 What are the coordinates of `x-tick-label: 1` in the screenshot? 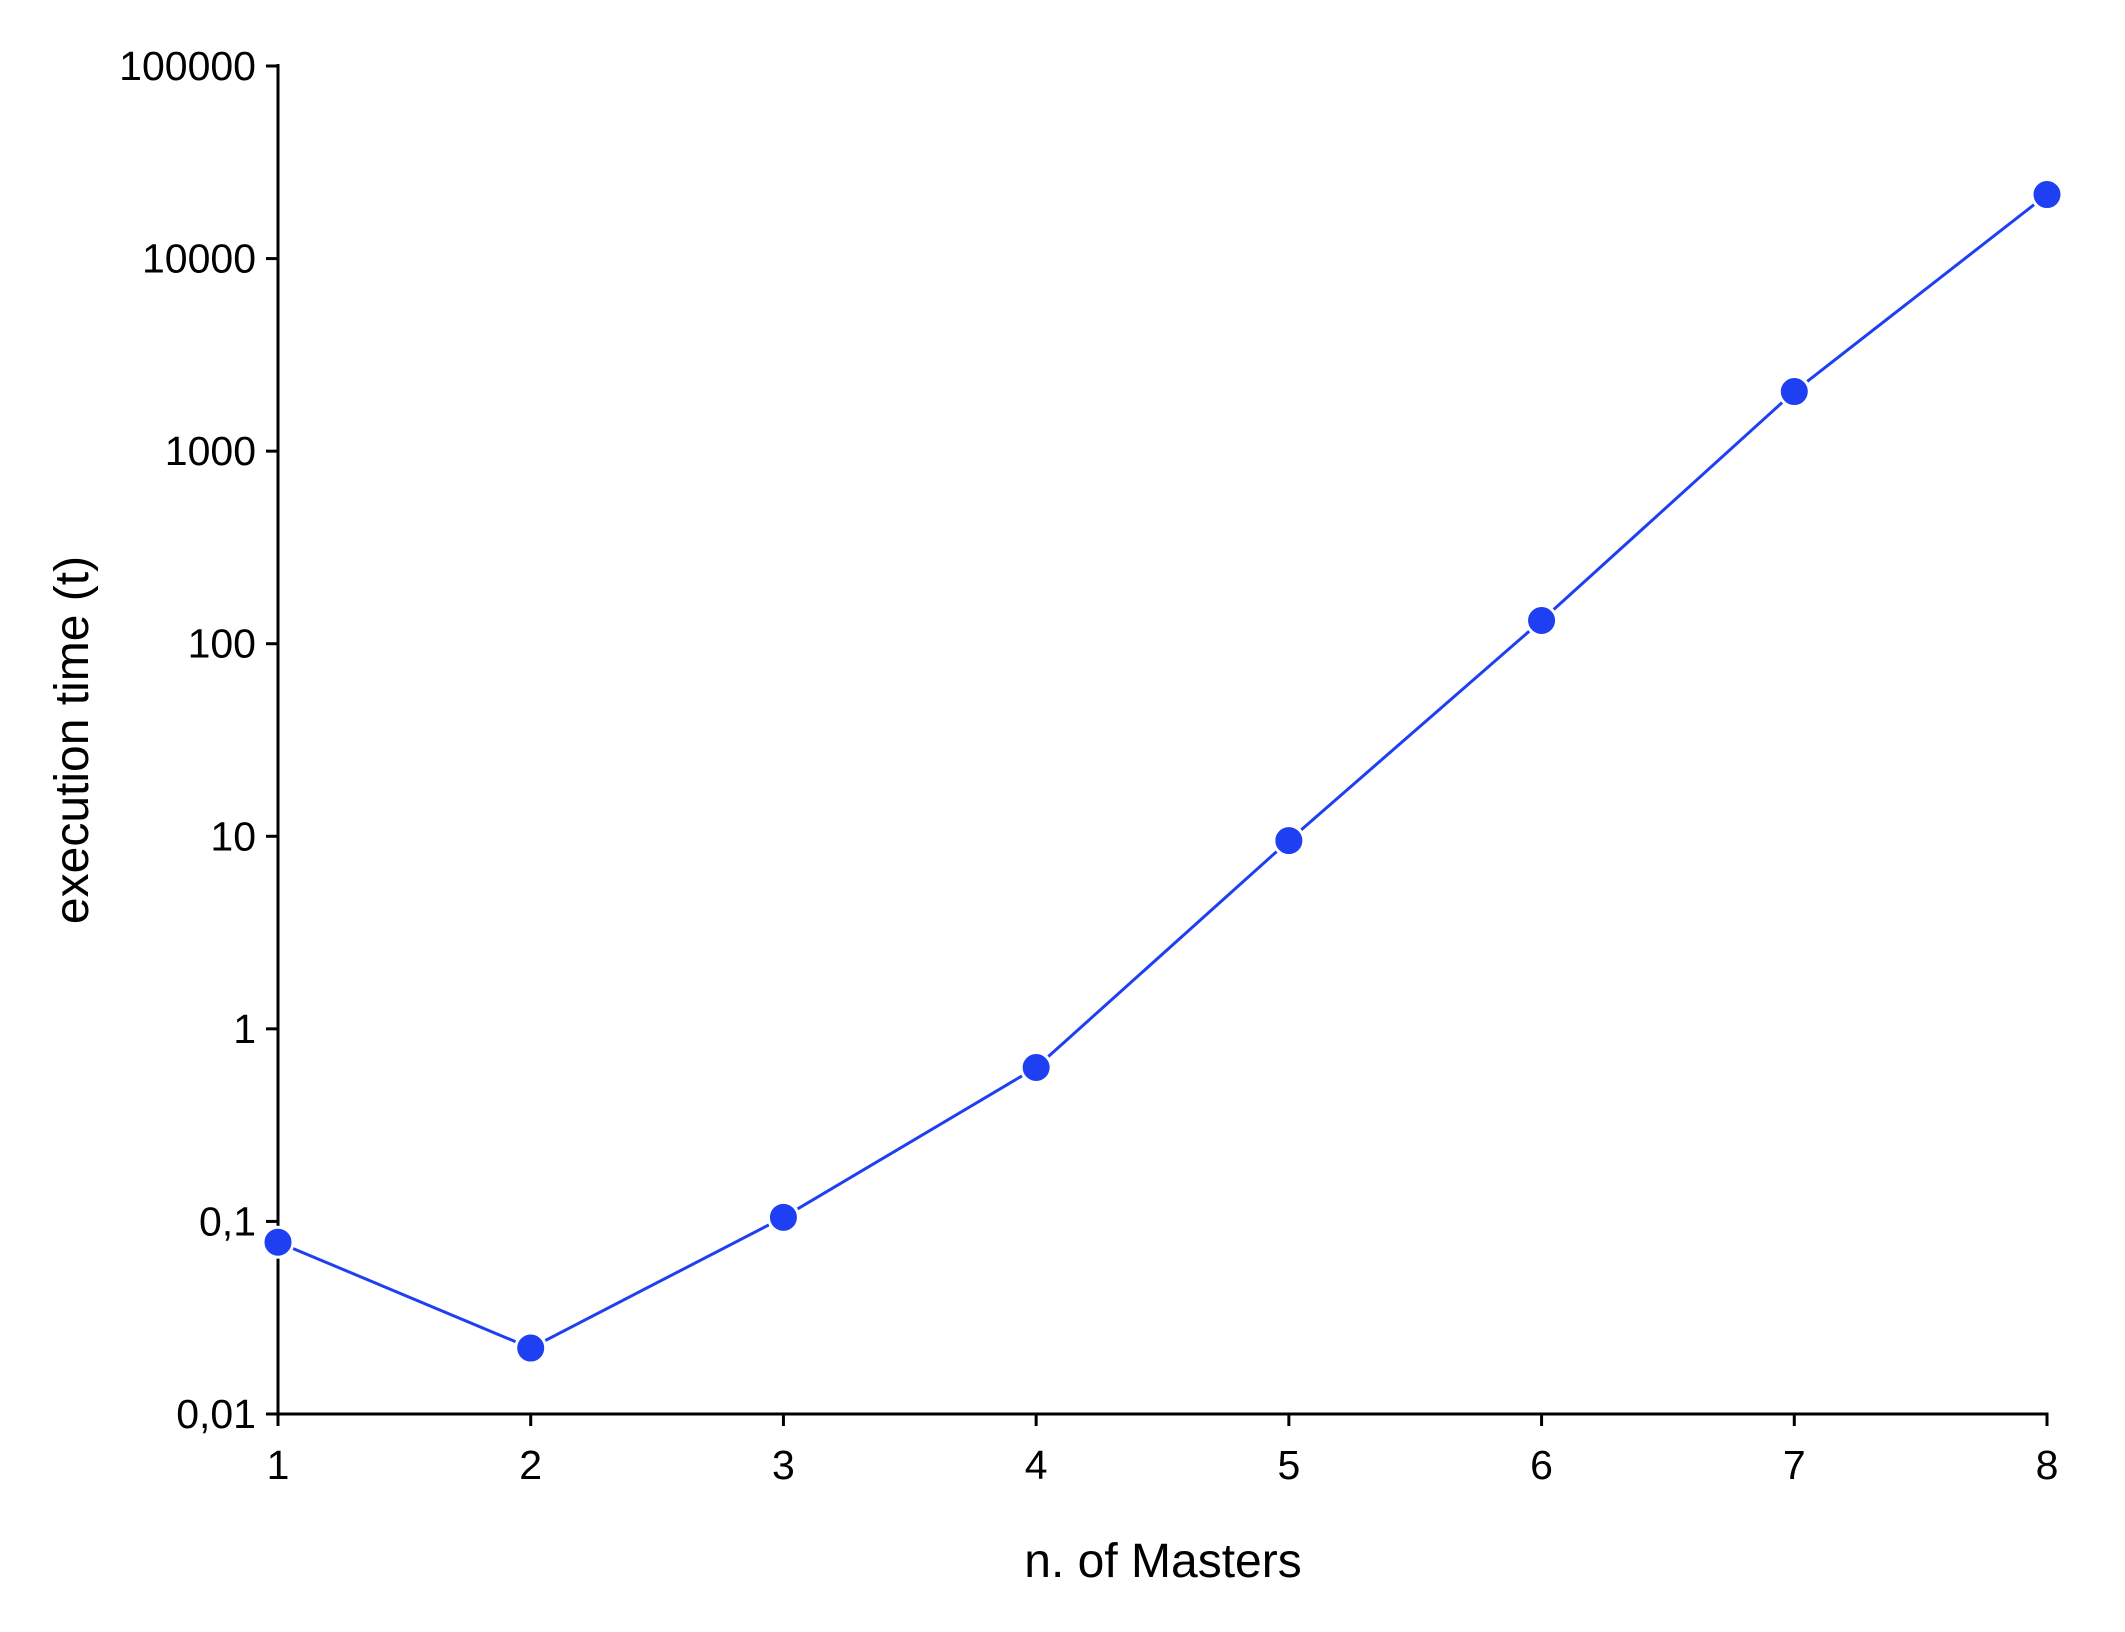 It's located at (278, 1465).